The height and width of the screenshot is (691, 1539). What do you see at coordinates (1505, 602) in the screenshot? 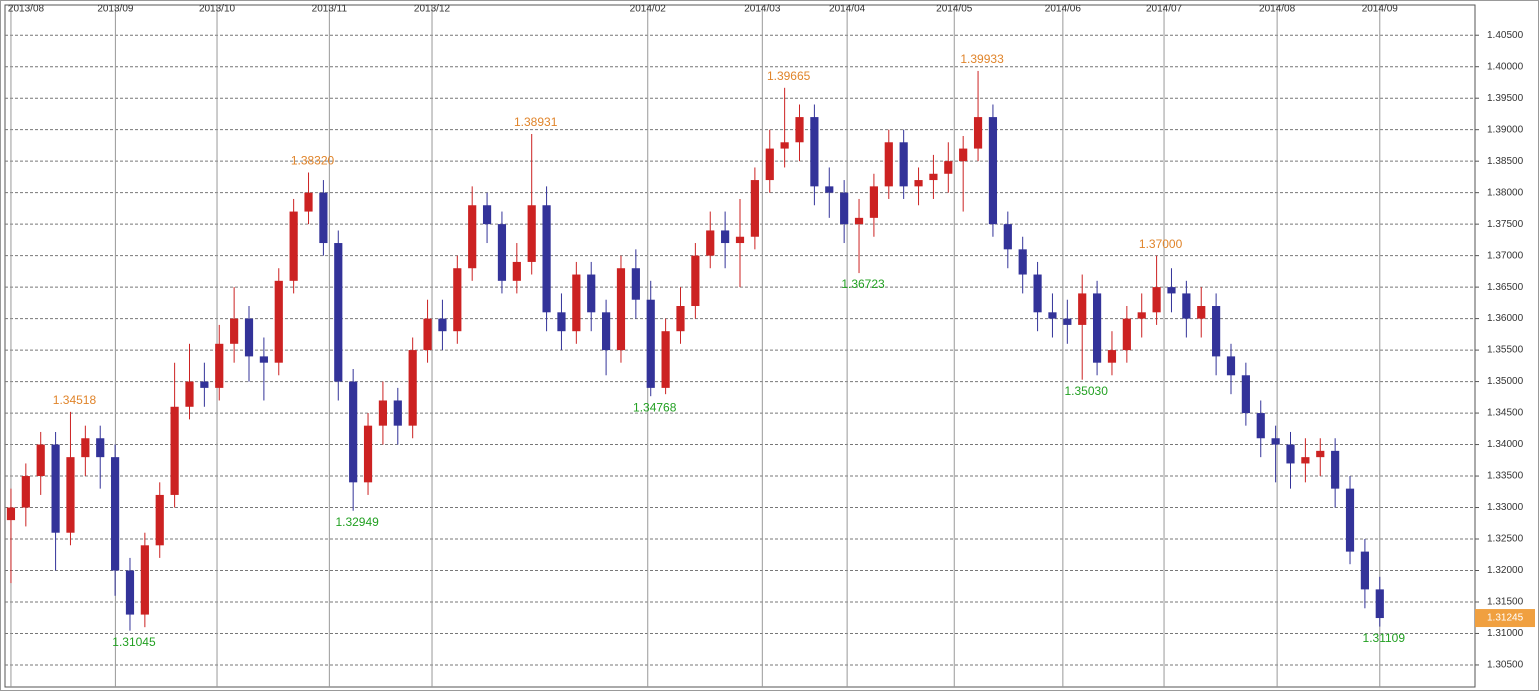
I see `y-tick-label: 1.31500` at bounding box center [1505, 602].